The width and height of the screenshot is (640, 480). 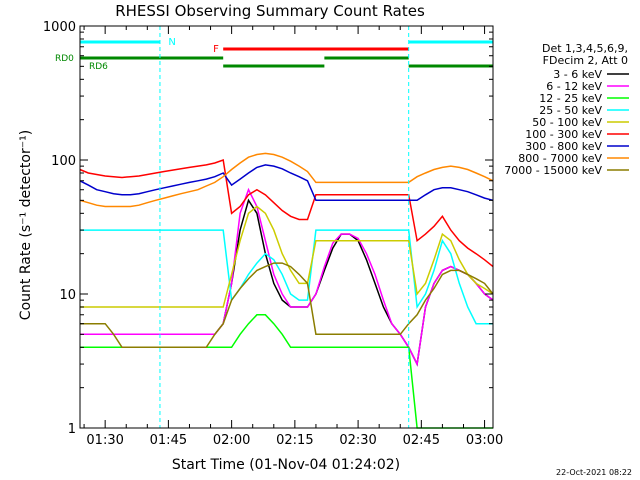 I want to click on y-axis-title: Count Rate (s⁻¹ detector⁻¹), so click(x=26, y=225).